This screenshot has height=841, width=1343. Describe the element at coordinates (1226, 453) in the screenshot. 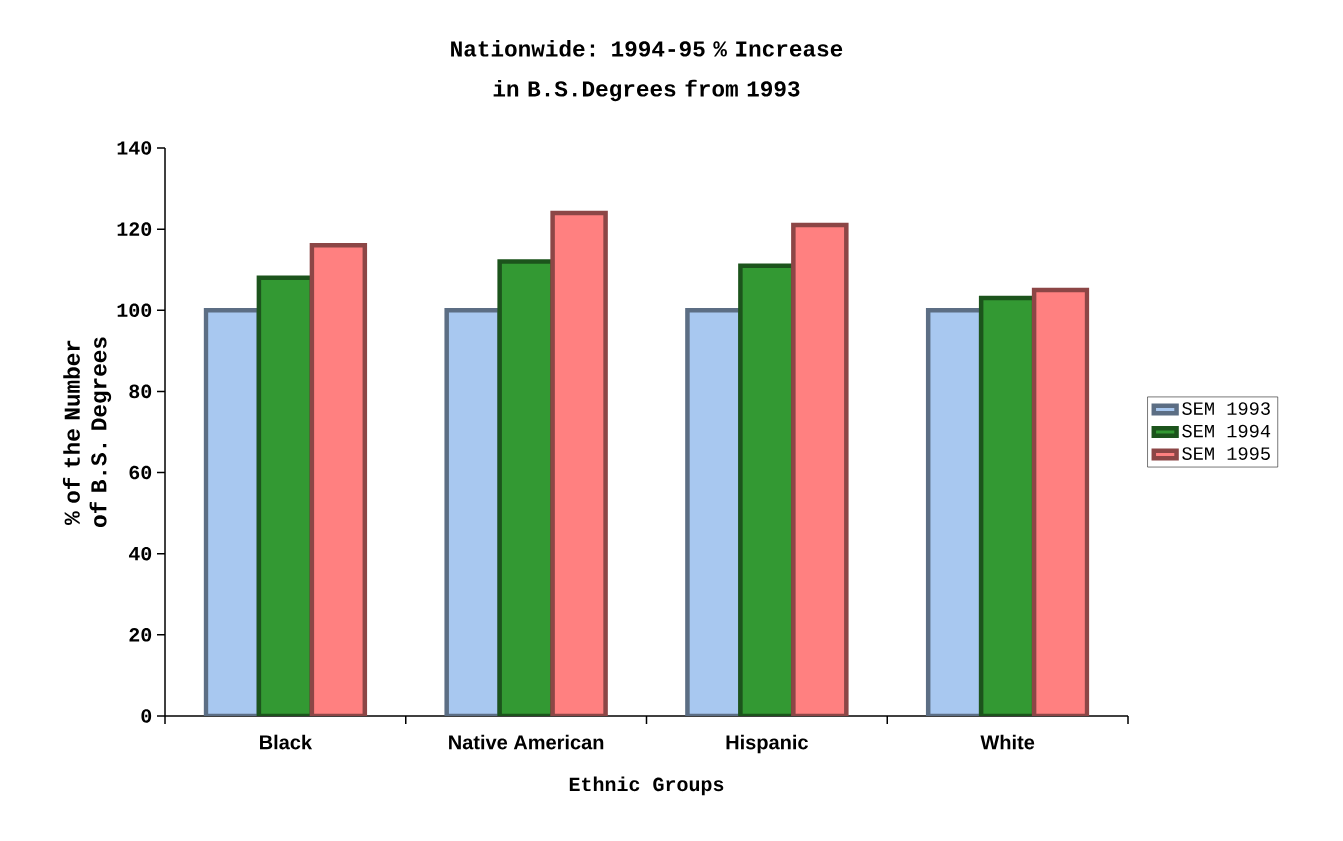

I see `legend-label: SEM 1995` at that location.